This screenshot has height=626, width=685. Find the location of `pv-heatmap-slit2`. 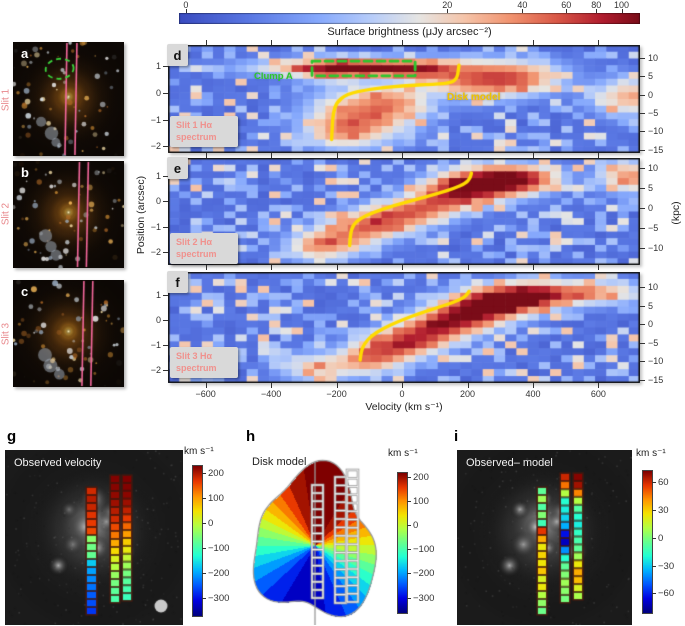

pv-heatmap-slit2 is located at coordinates (404, 211).